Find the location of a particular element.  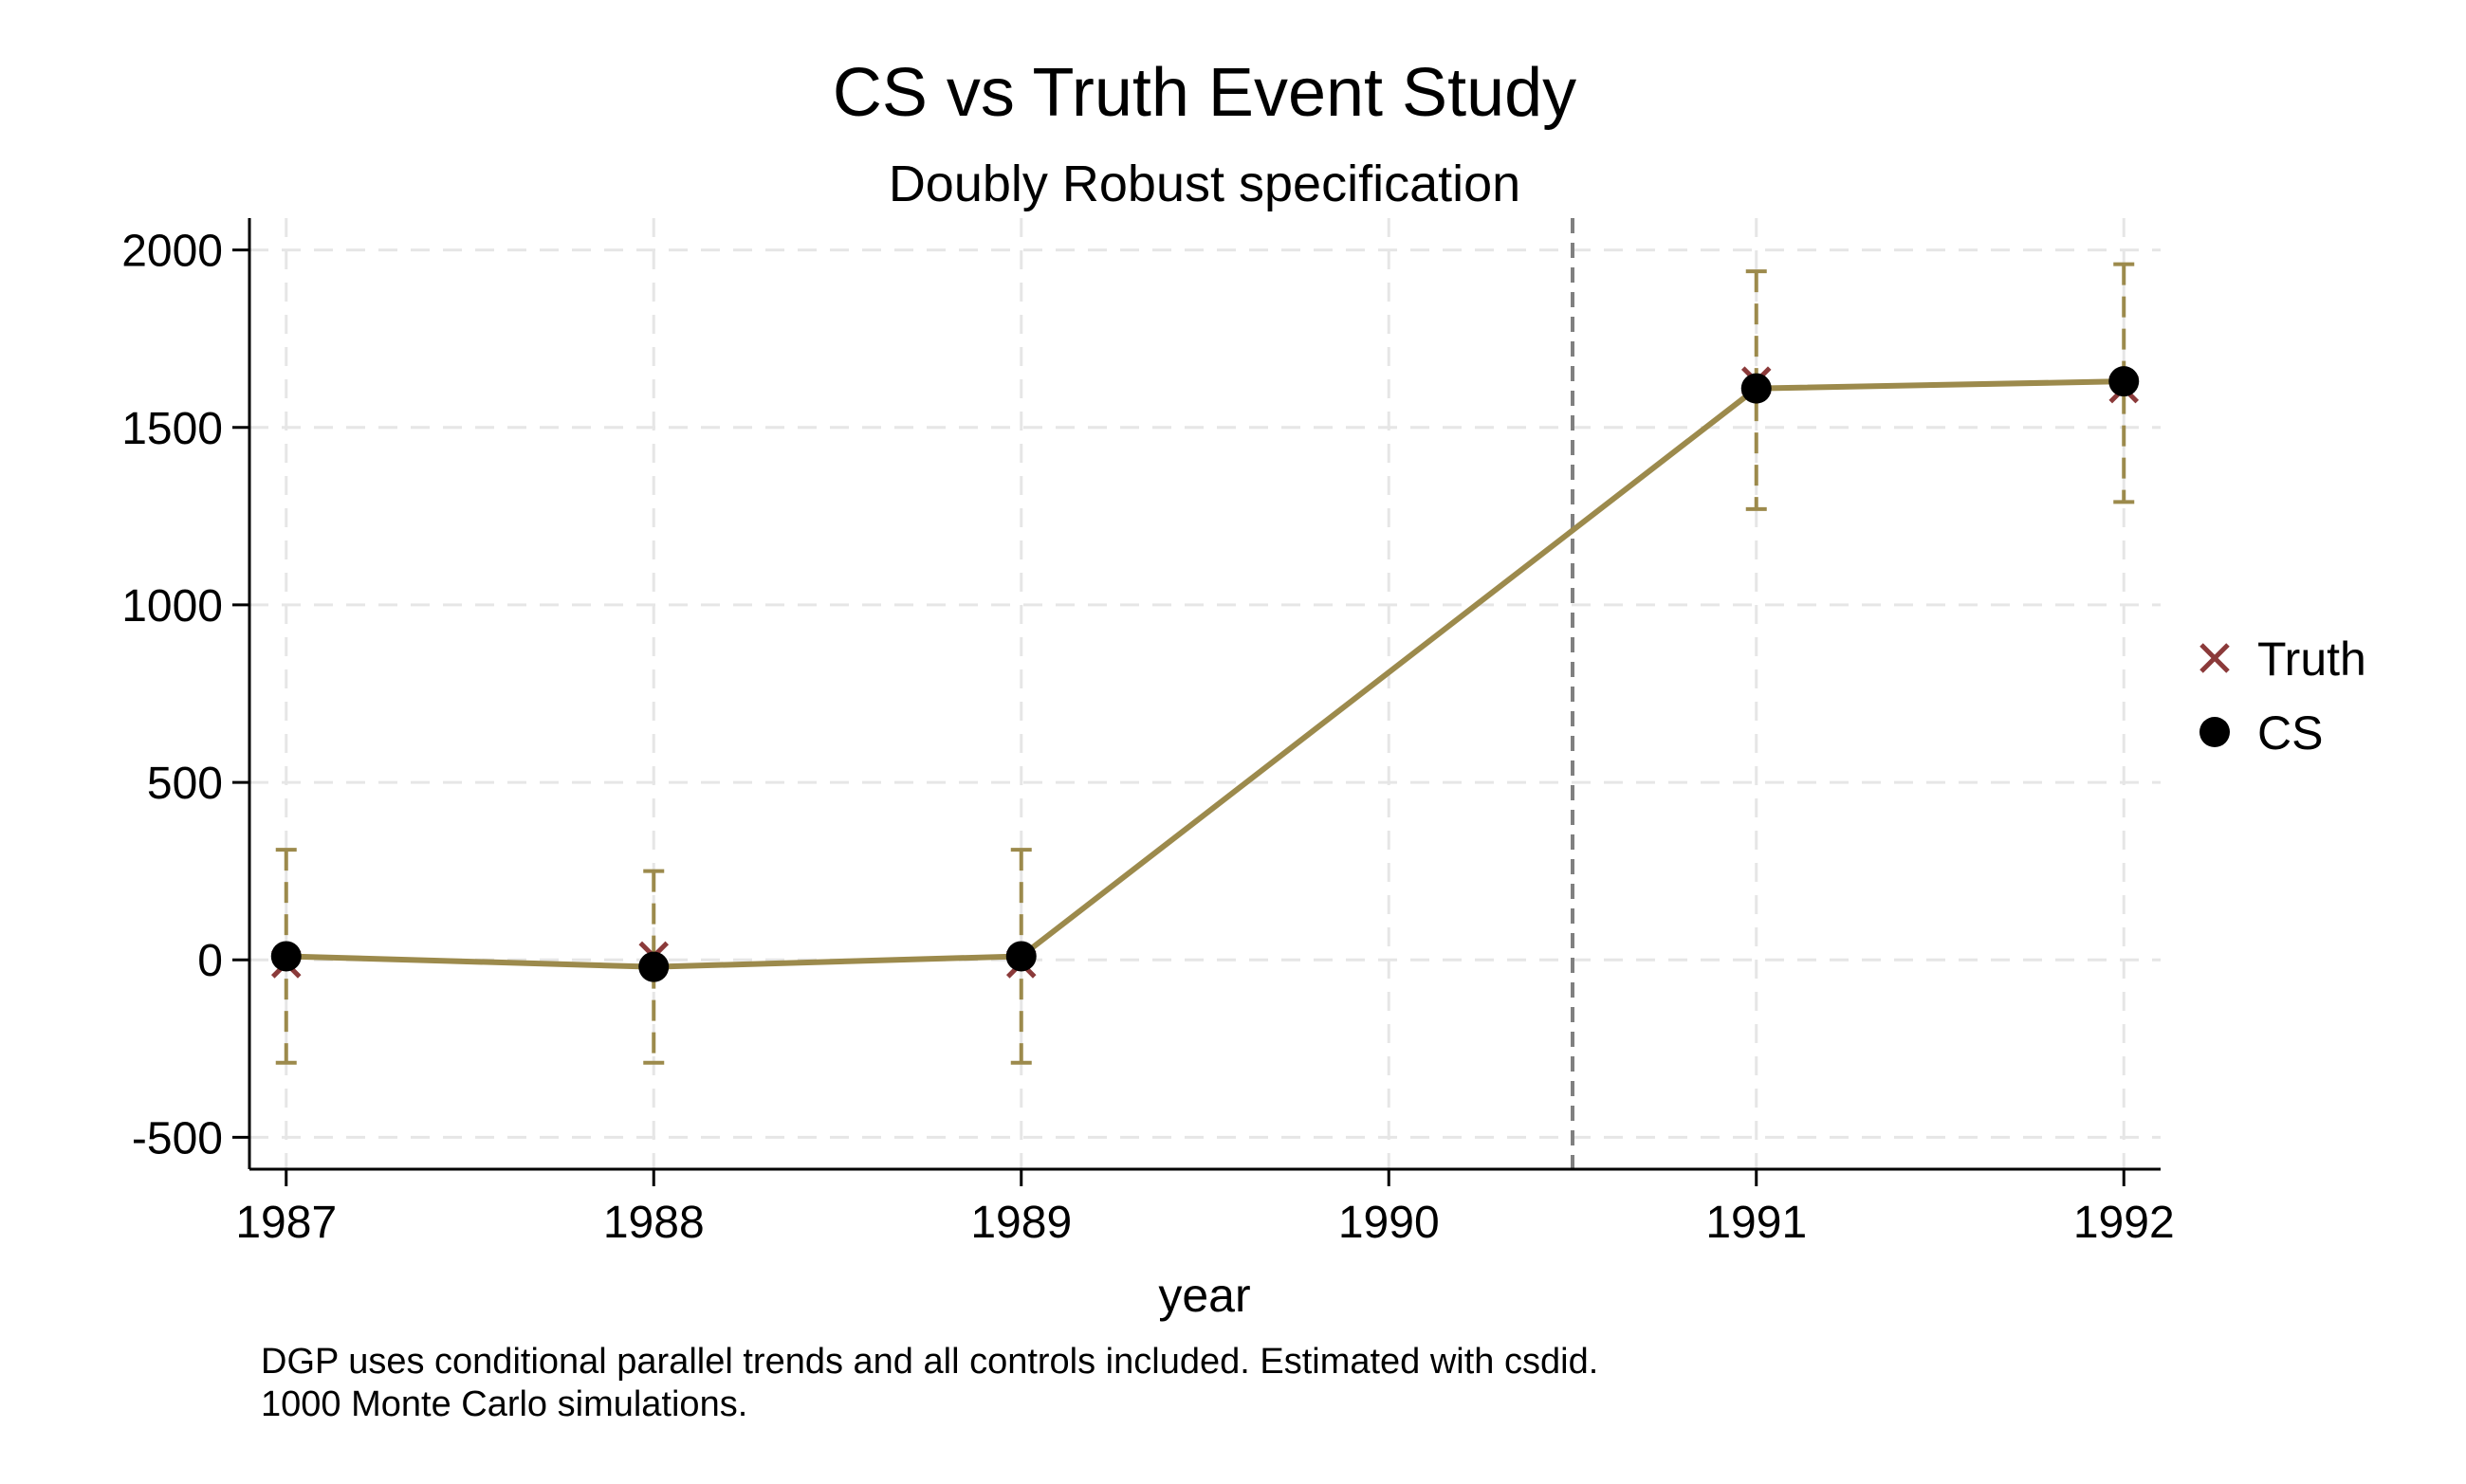

x-axis-title: year is located at coordinates (1204, 1295).